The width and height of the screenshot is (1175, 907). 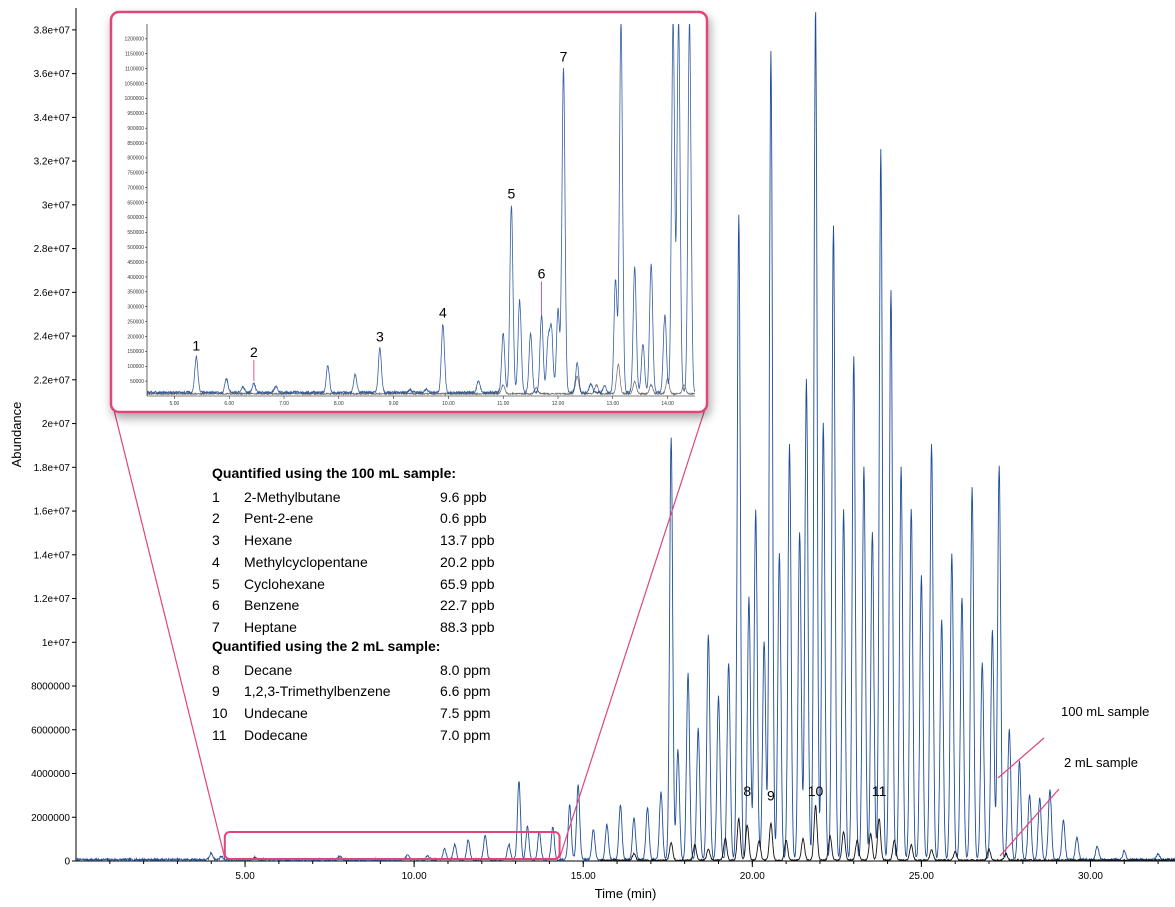 I want to click on compound-name: 1,2,3-Trimethylbenzene, so click(x=317, y=691).